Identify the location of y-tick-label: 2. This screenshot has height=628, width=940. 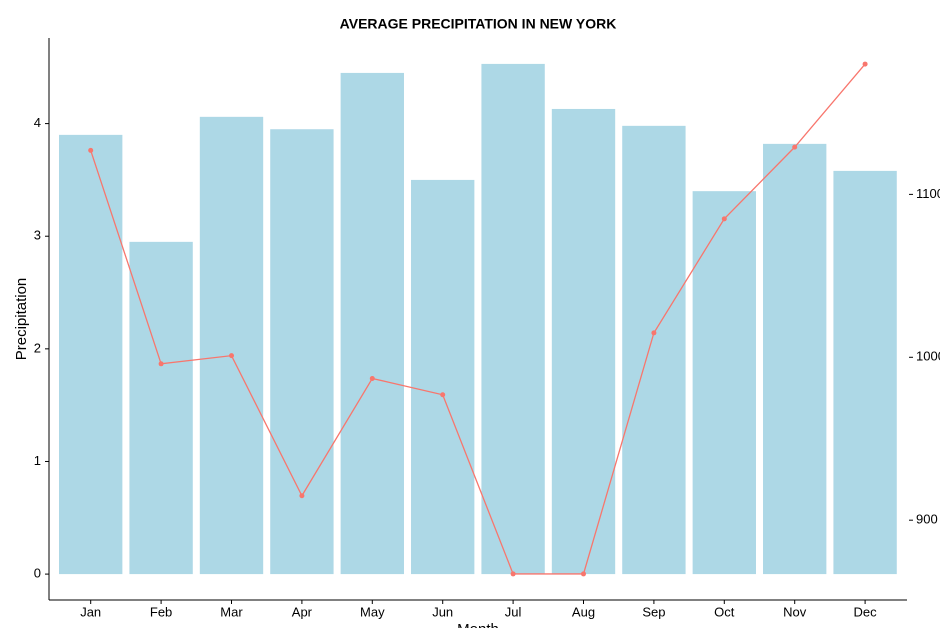
(37, 347).